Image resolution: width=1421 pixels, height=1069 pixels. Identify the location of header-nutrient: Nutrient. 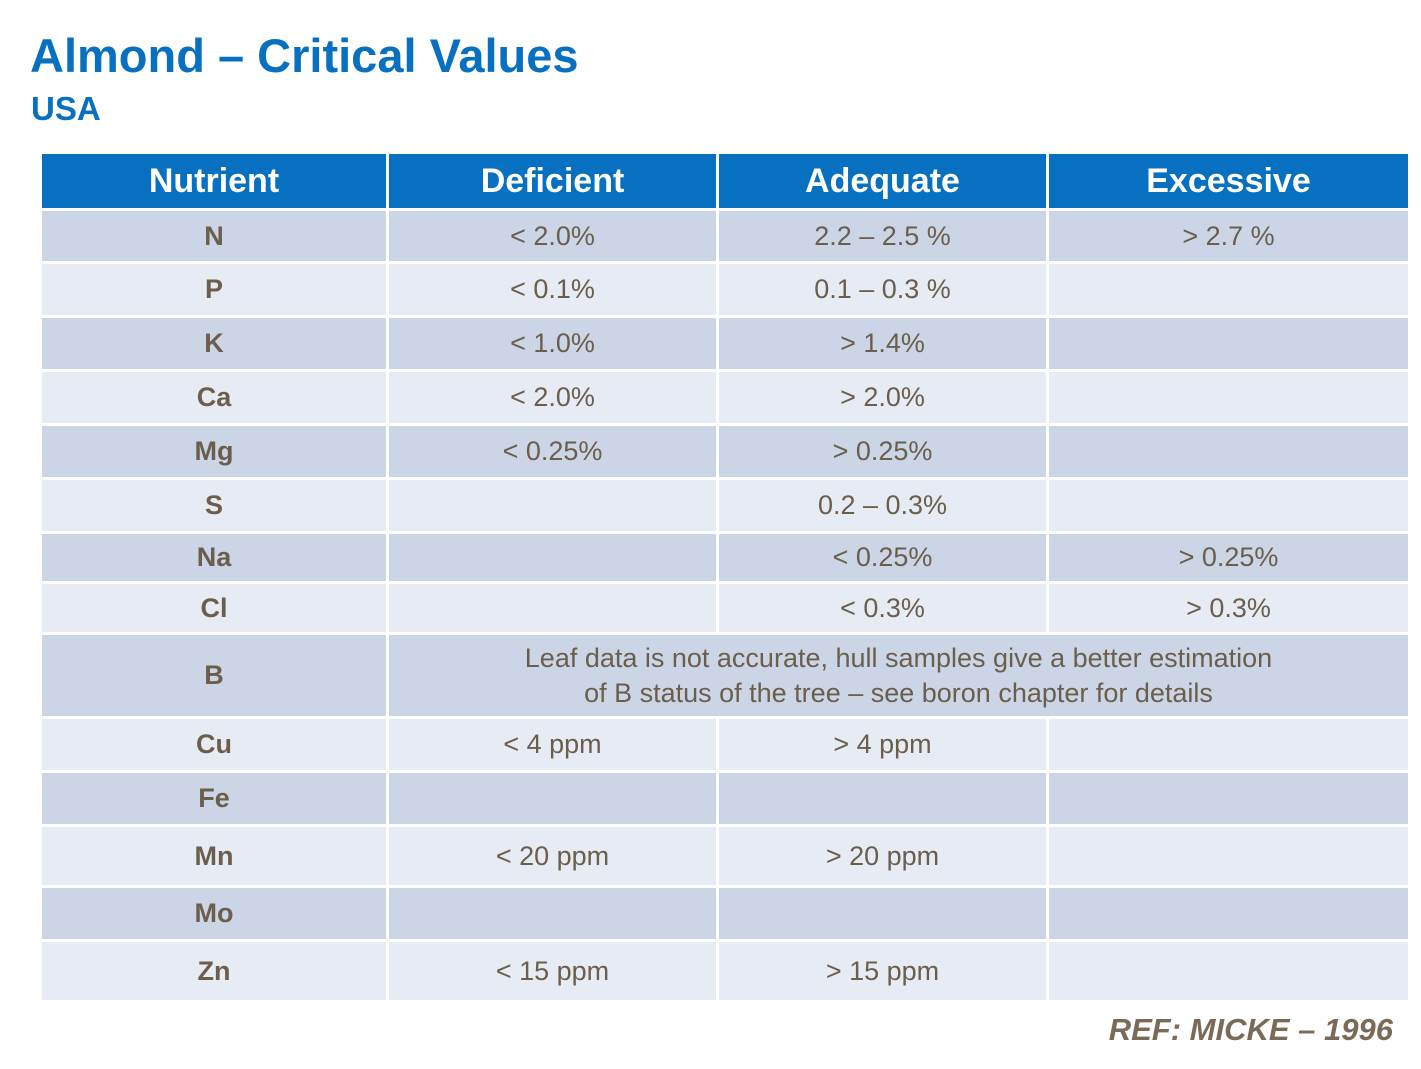
(214, 181).